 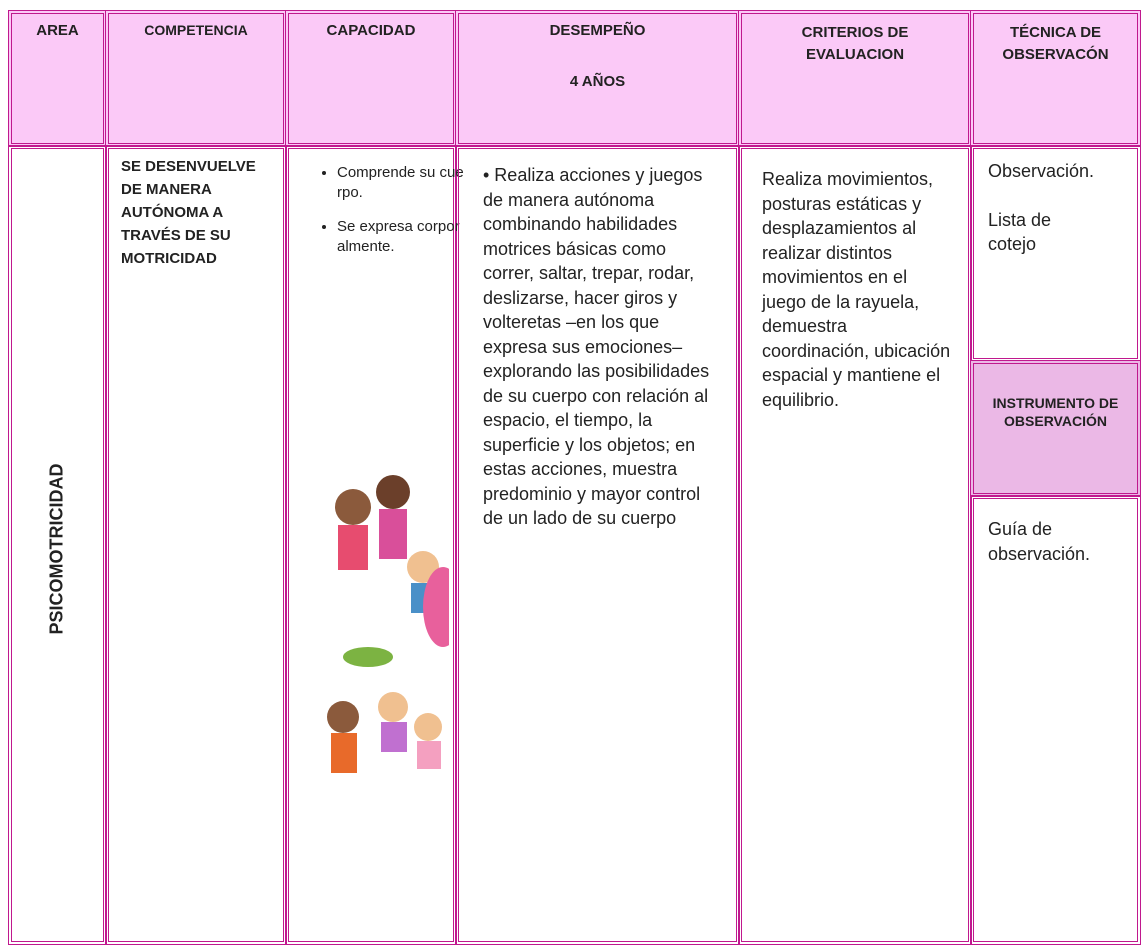 I want to click on header-desempeno: DESEMPEÑO 4 AÑOS, so click(x=597, y=78).